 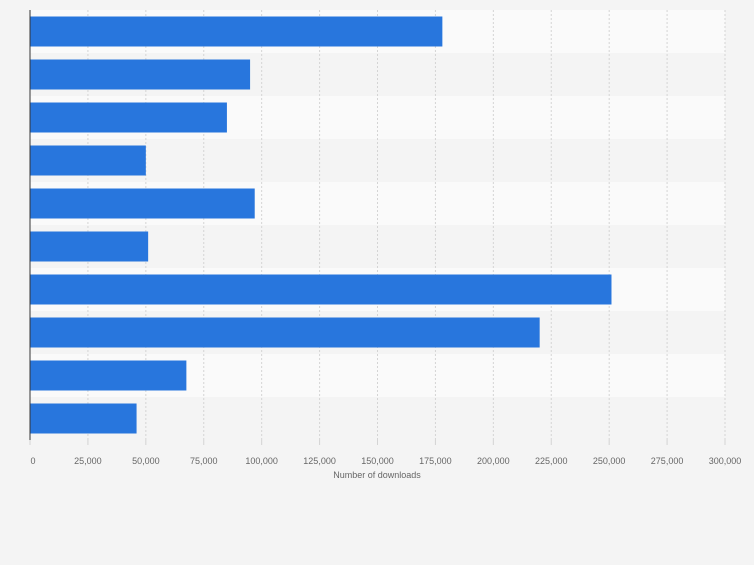 What do you see at coordinates (609, 461) in the screenshot?
I see `x-tick-label: 250,000` at bounding box center [609, 461].